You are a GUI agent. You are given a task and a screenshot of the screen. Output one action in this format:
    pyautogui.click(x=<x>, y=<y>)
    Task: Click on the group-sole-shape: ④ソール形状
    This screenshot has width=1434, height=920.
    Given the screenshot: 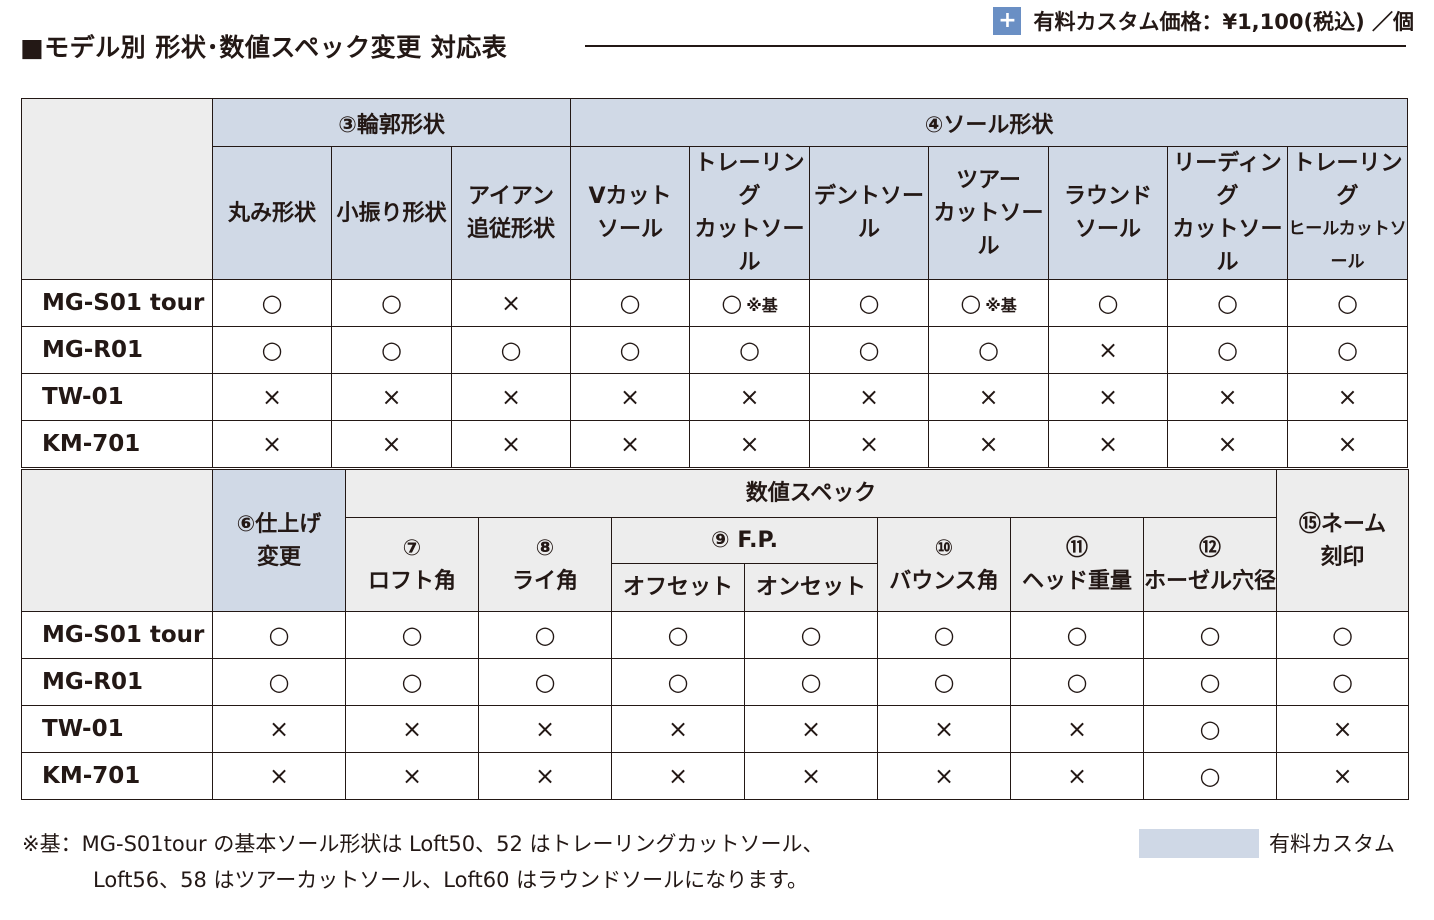 What is the action you would take?
    pyautogui.click(x=989, y=122)
    